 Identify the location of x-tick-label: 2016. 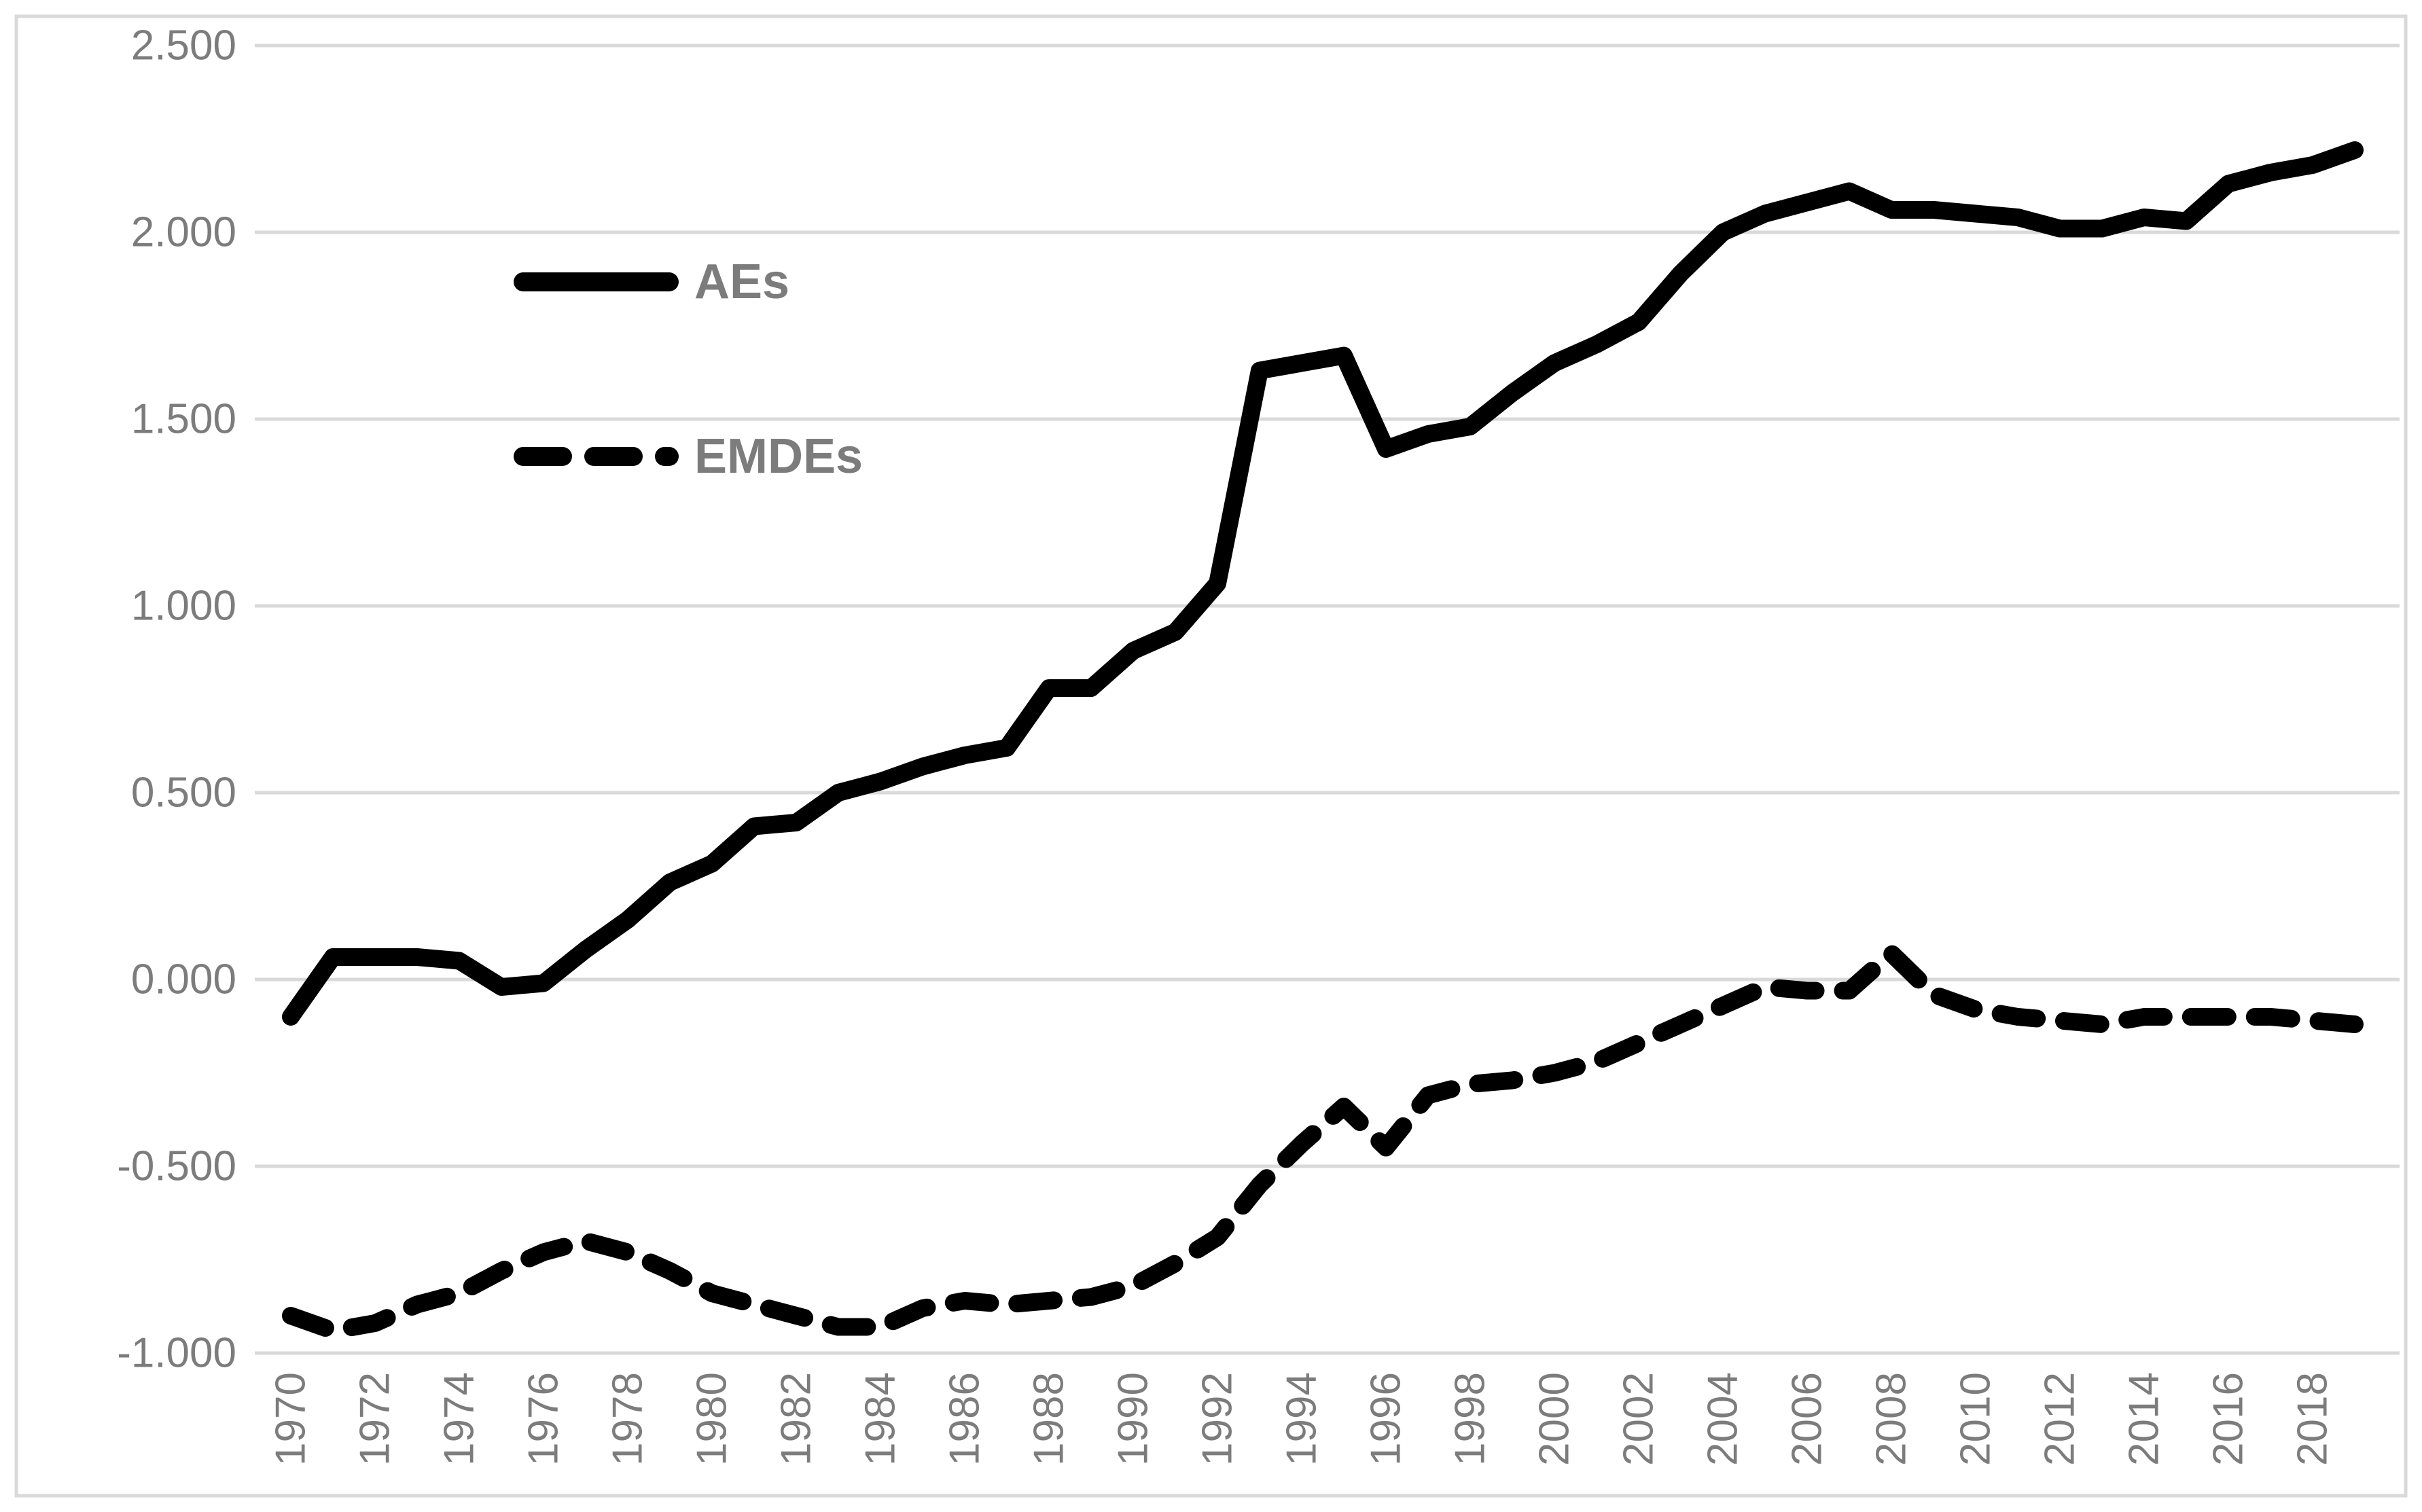
(2228, 1419).